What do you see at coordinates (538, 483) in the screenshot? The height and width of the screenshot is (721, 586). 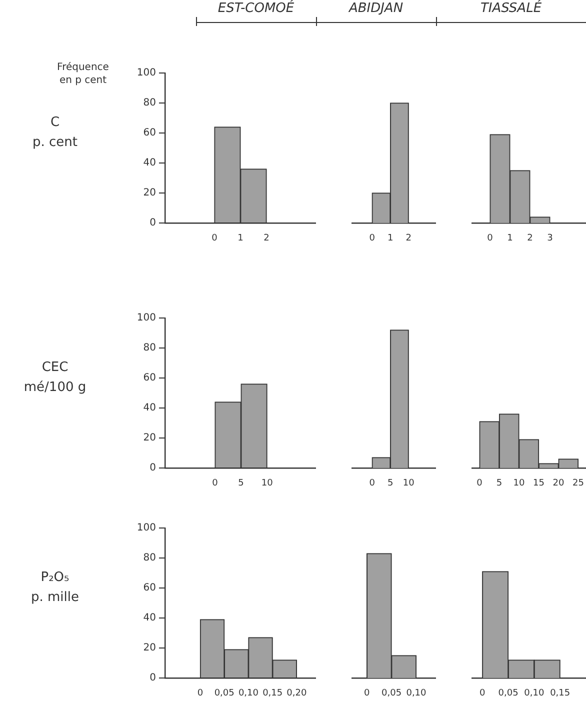 I see `x-tick-label: 15` at bounding box center [538, 483].